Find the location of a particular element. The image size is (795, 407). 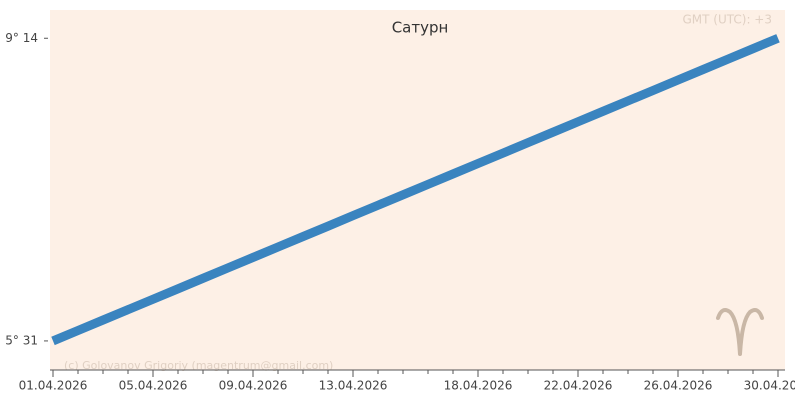

x-tick-label: 18.04.2026 is located at coordinates (478, 386).